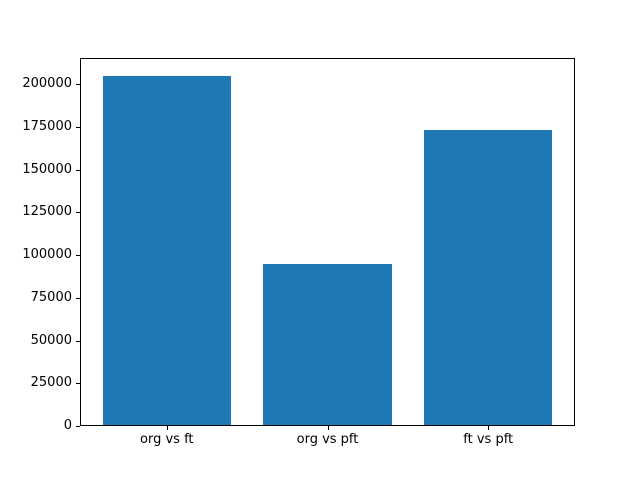  I want to click on y-tick-label: 50000, so click(51, 340).